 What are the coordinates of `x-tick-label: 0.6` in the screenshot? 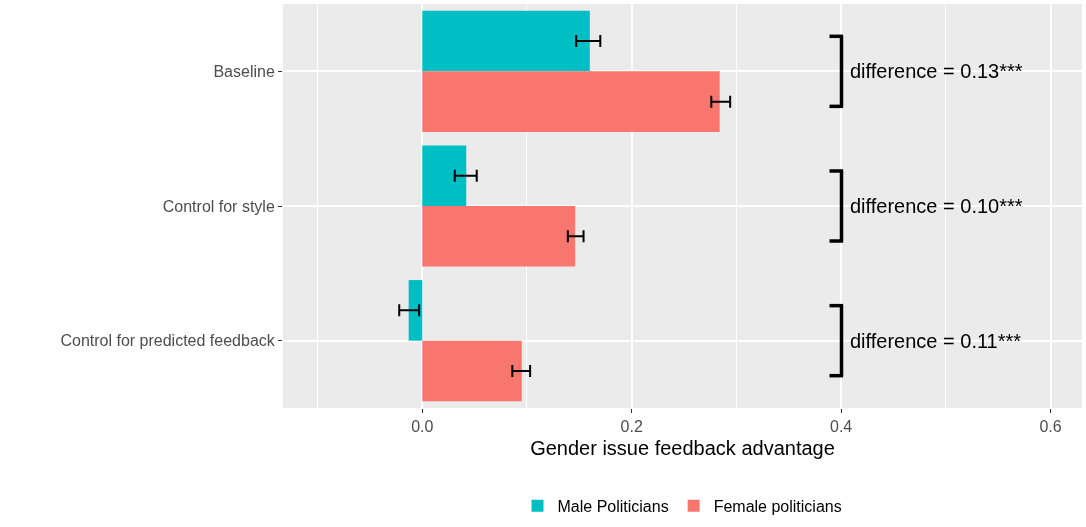 It's located at (1050, 427).